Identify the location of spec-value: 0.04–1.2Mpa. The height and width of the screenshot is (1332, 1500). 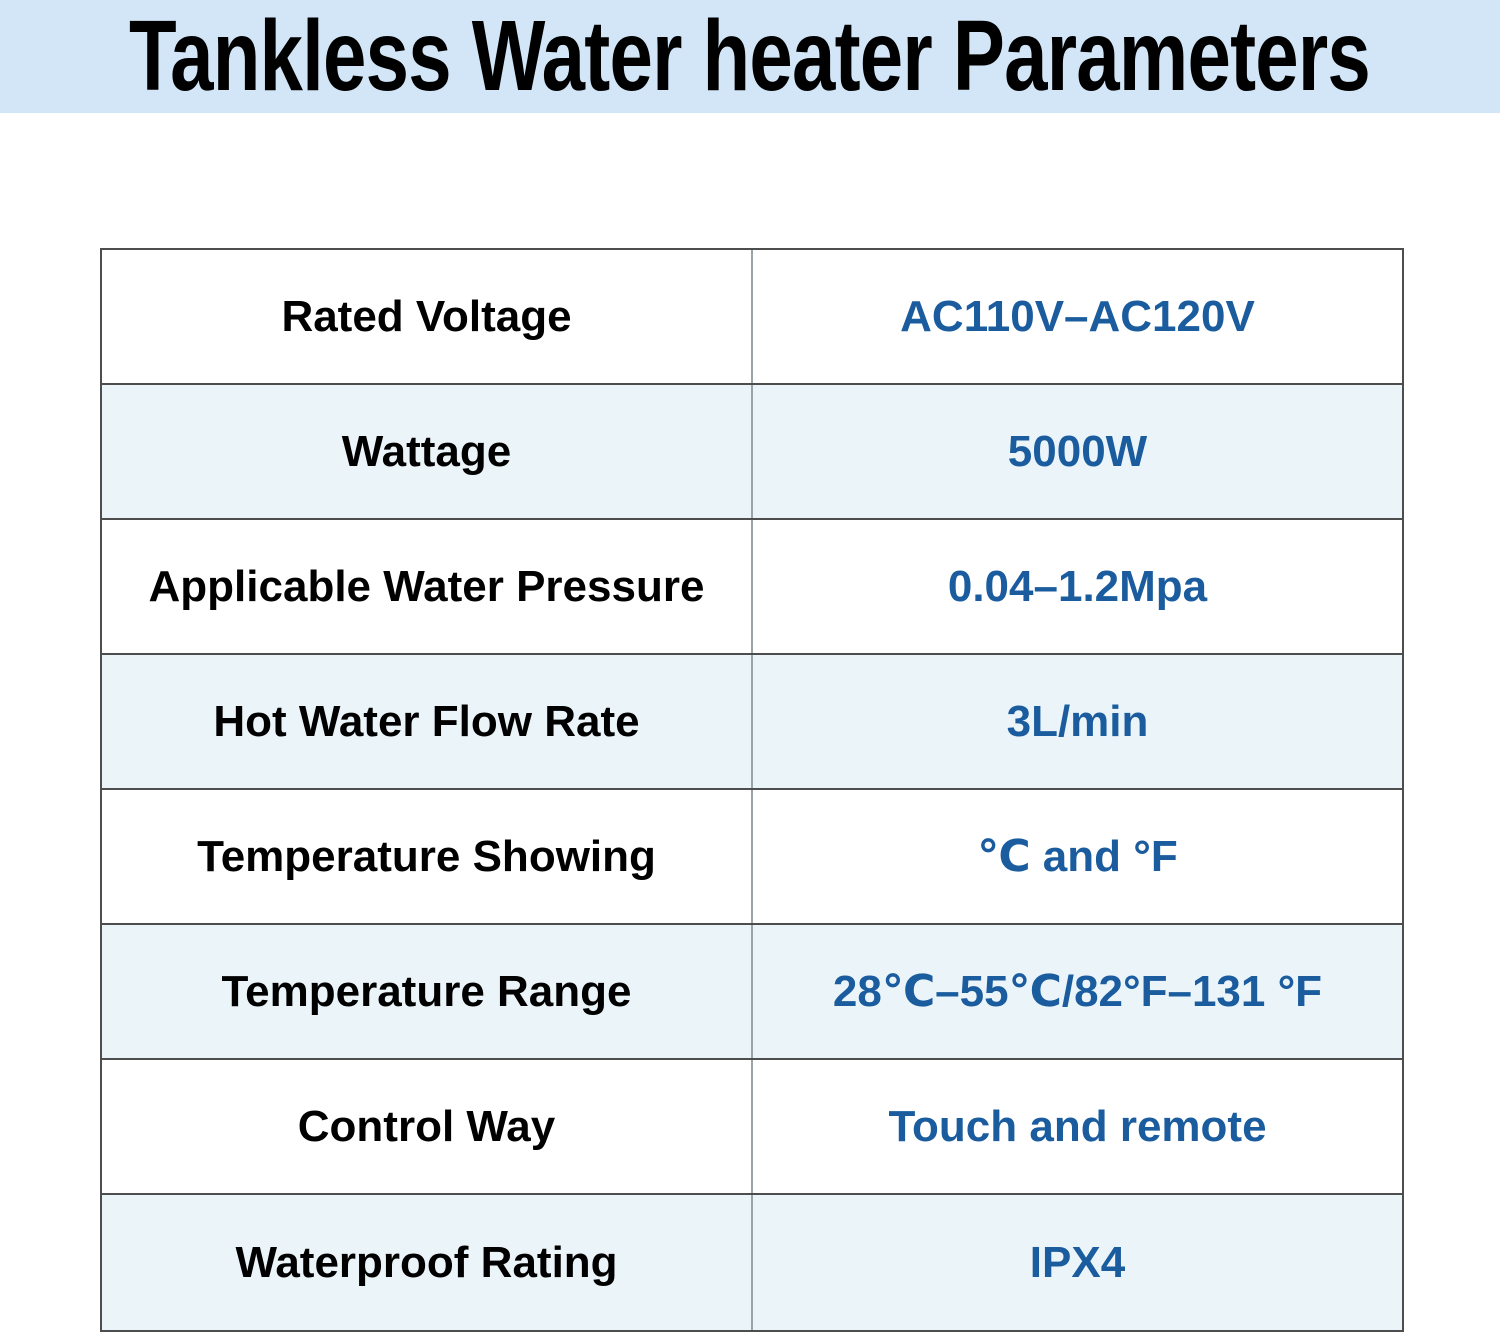
(1077, 586).